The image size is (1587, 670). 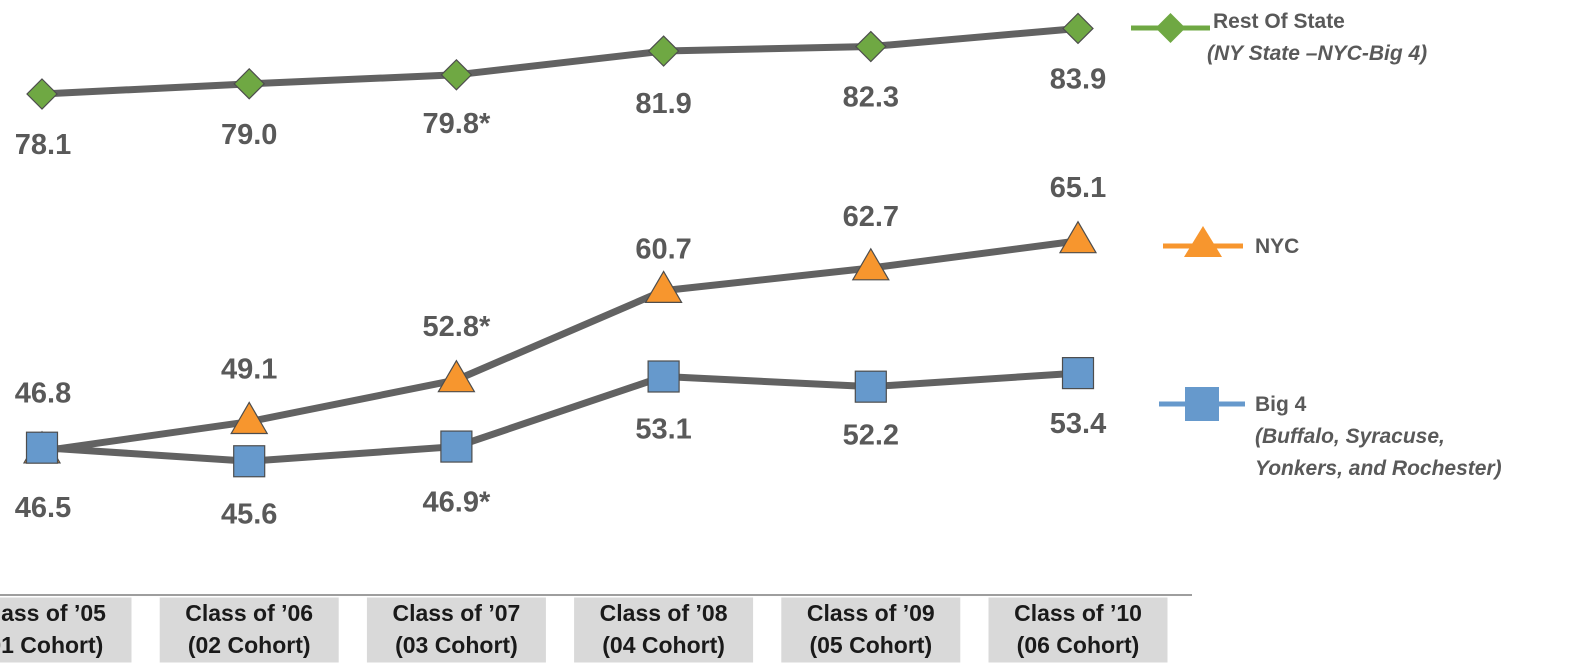 I want to click on category-box-2: Class of ’07 (03 Cohort), so click(x=456, y=630).